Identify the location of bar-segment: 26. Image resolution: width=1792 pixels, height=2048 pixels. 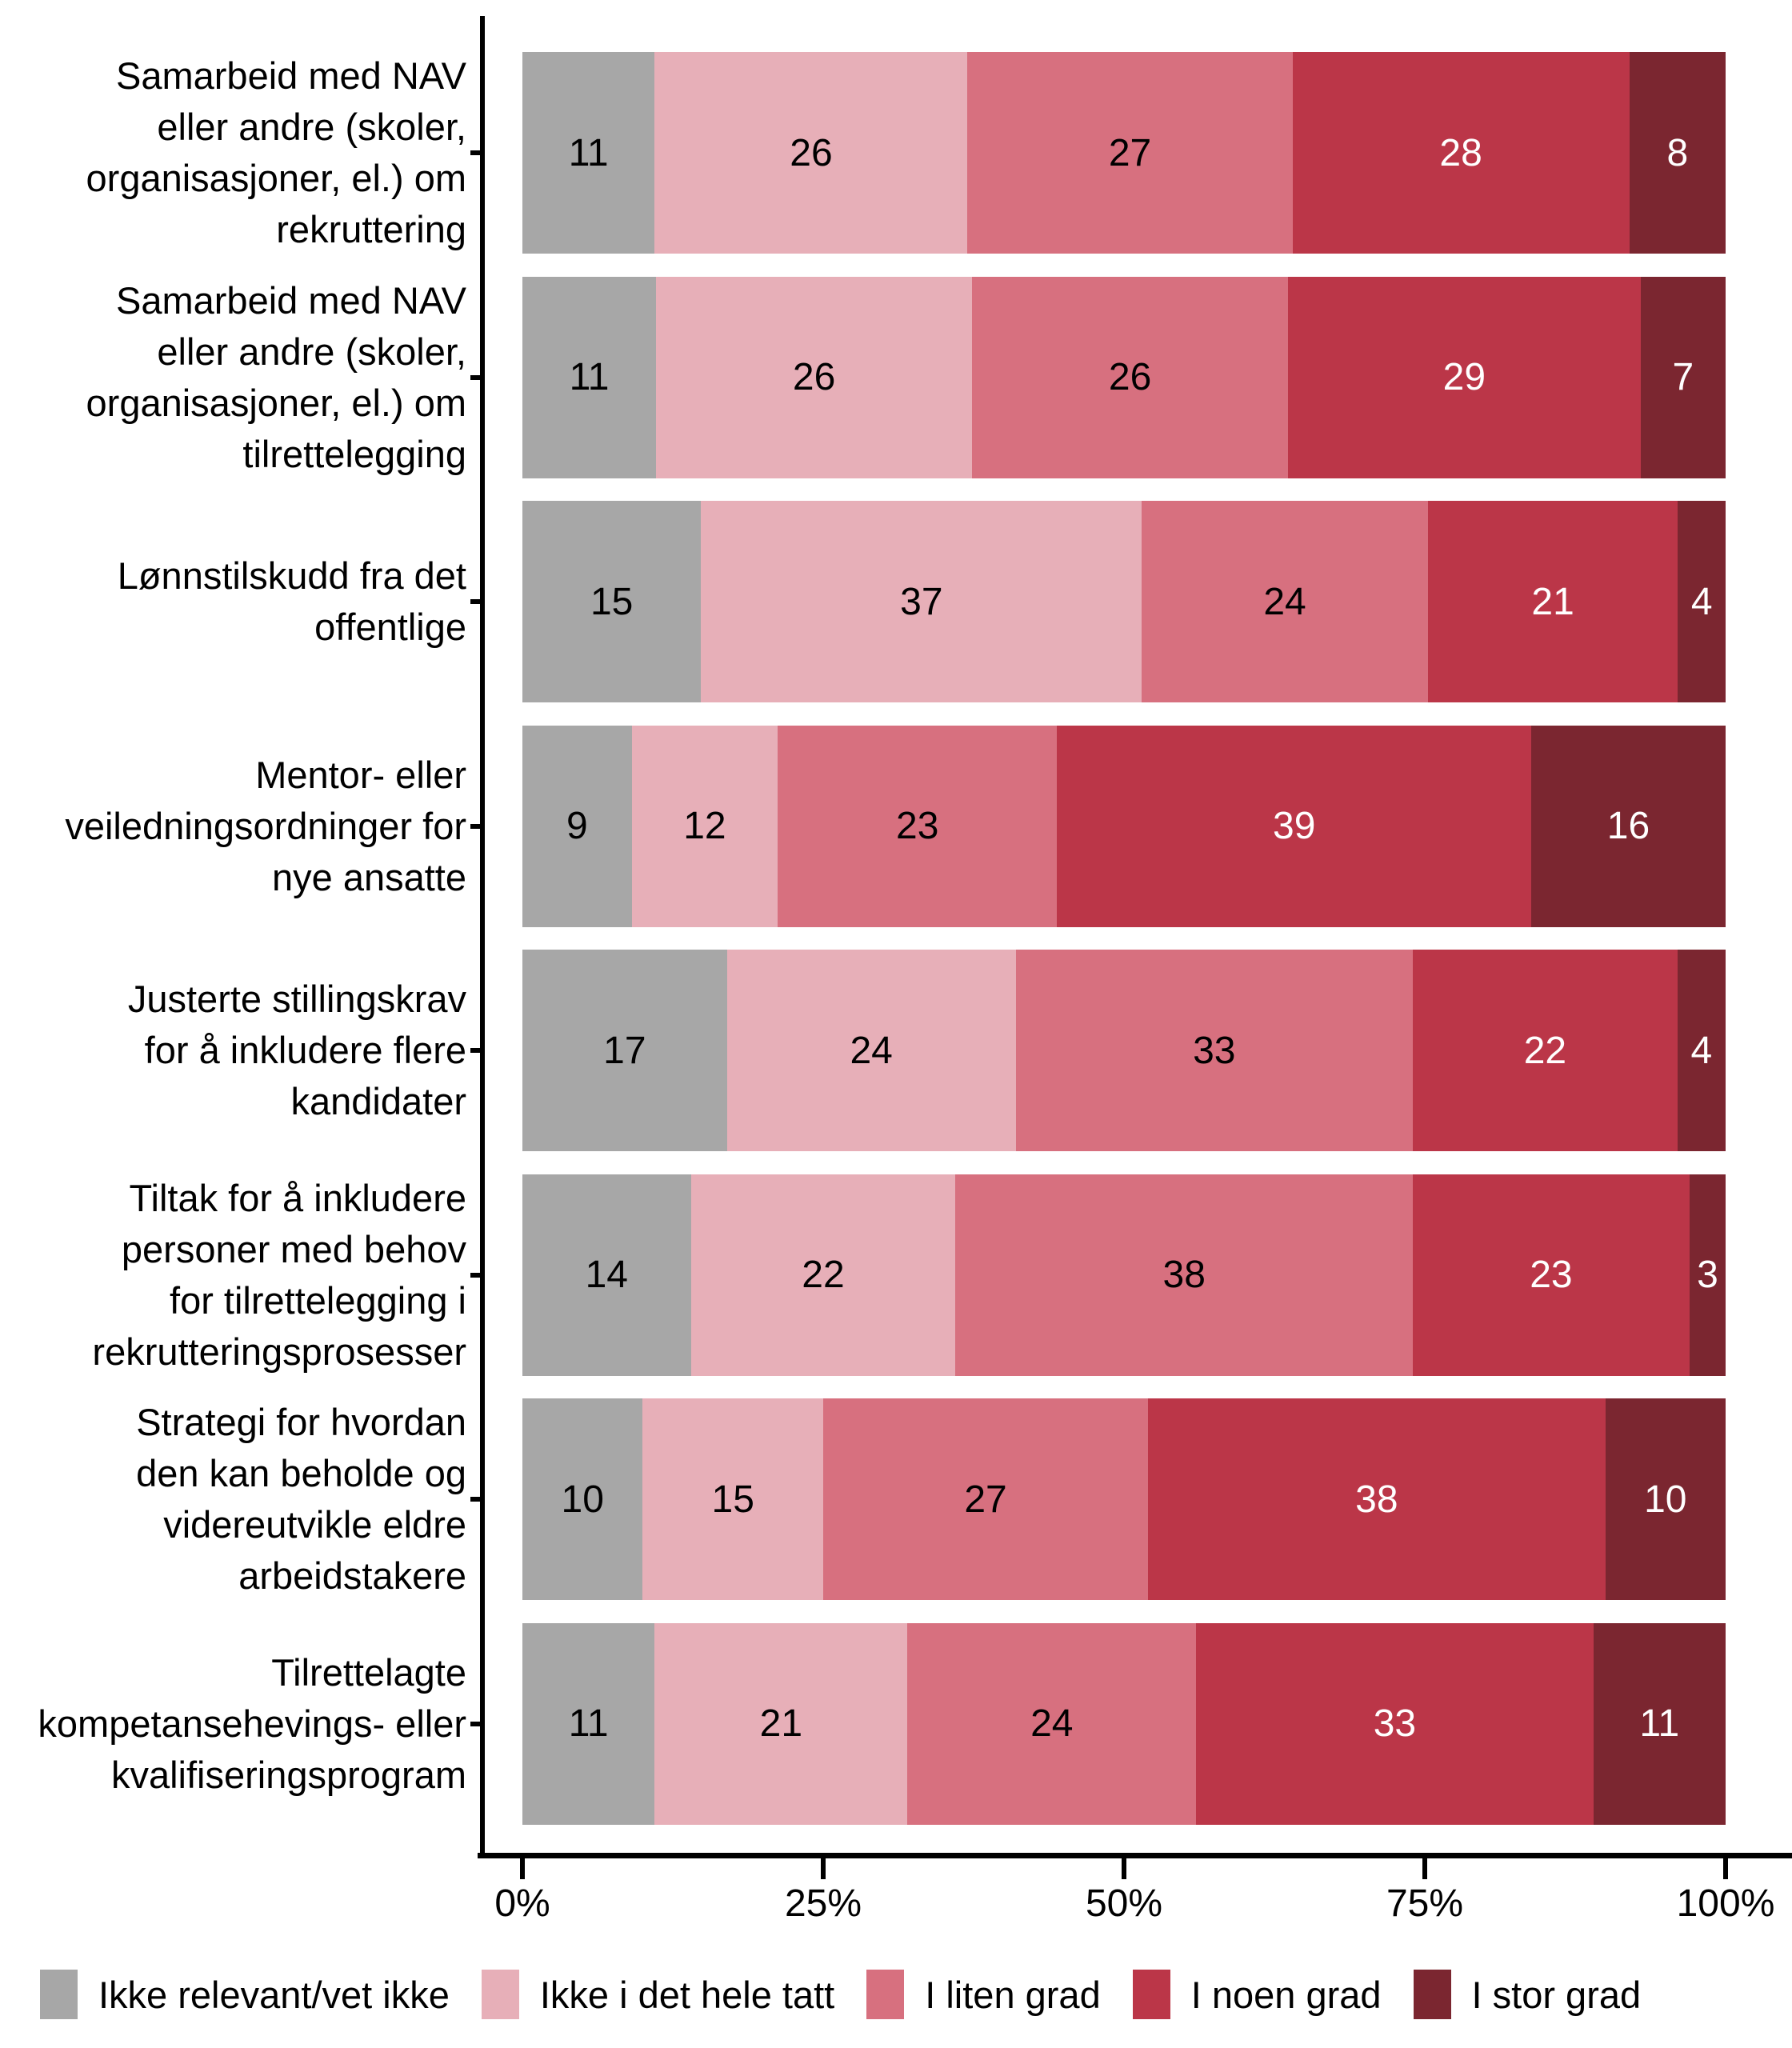
(814, 377).